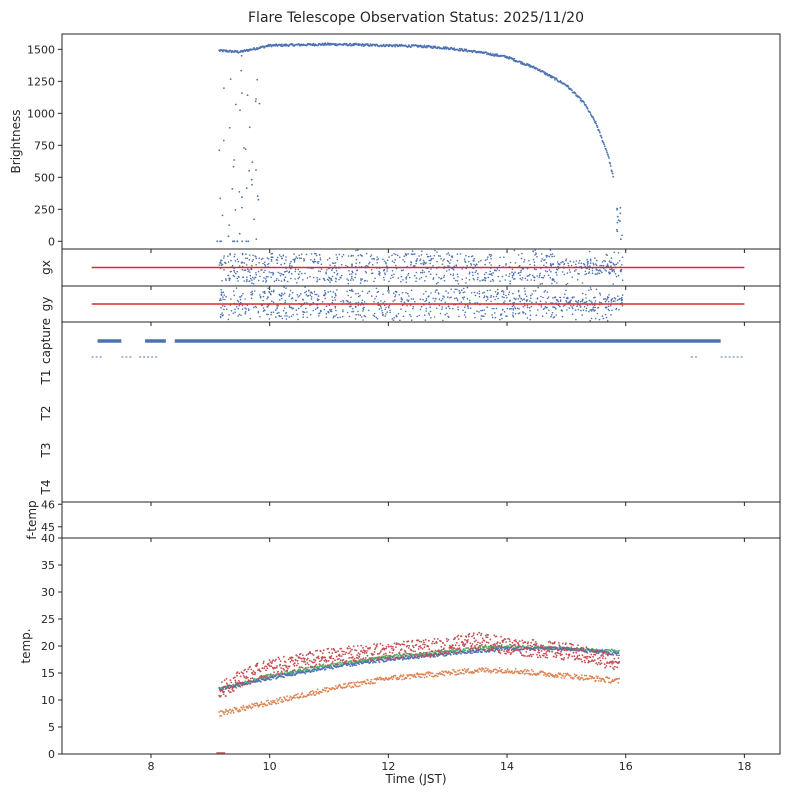 The height and width of the screenshot is (798, 789). I want to click on y-tick-label: 500, so click(44, 177).